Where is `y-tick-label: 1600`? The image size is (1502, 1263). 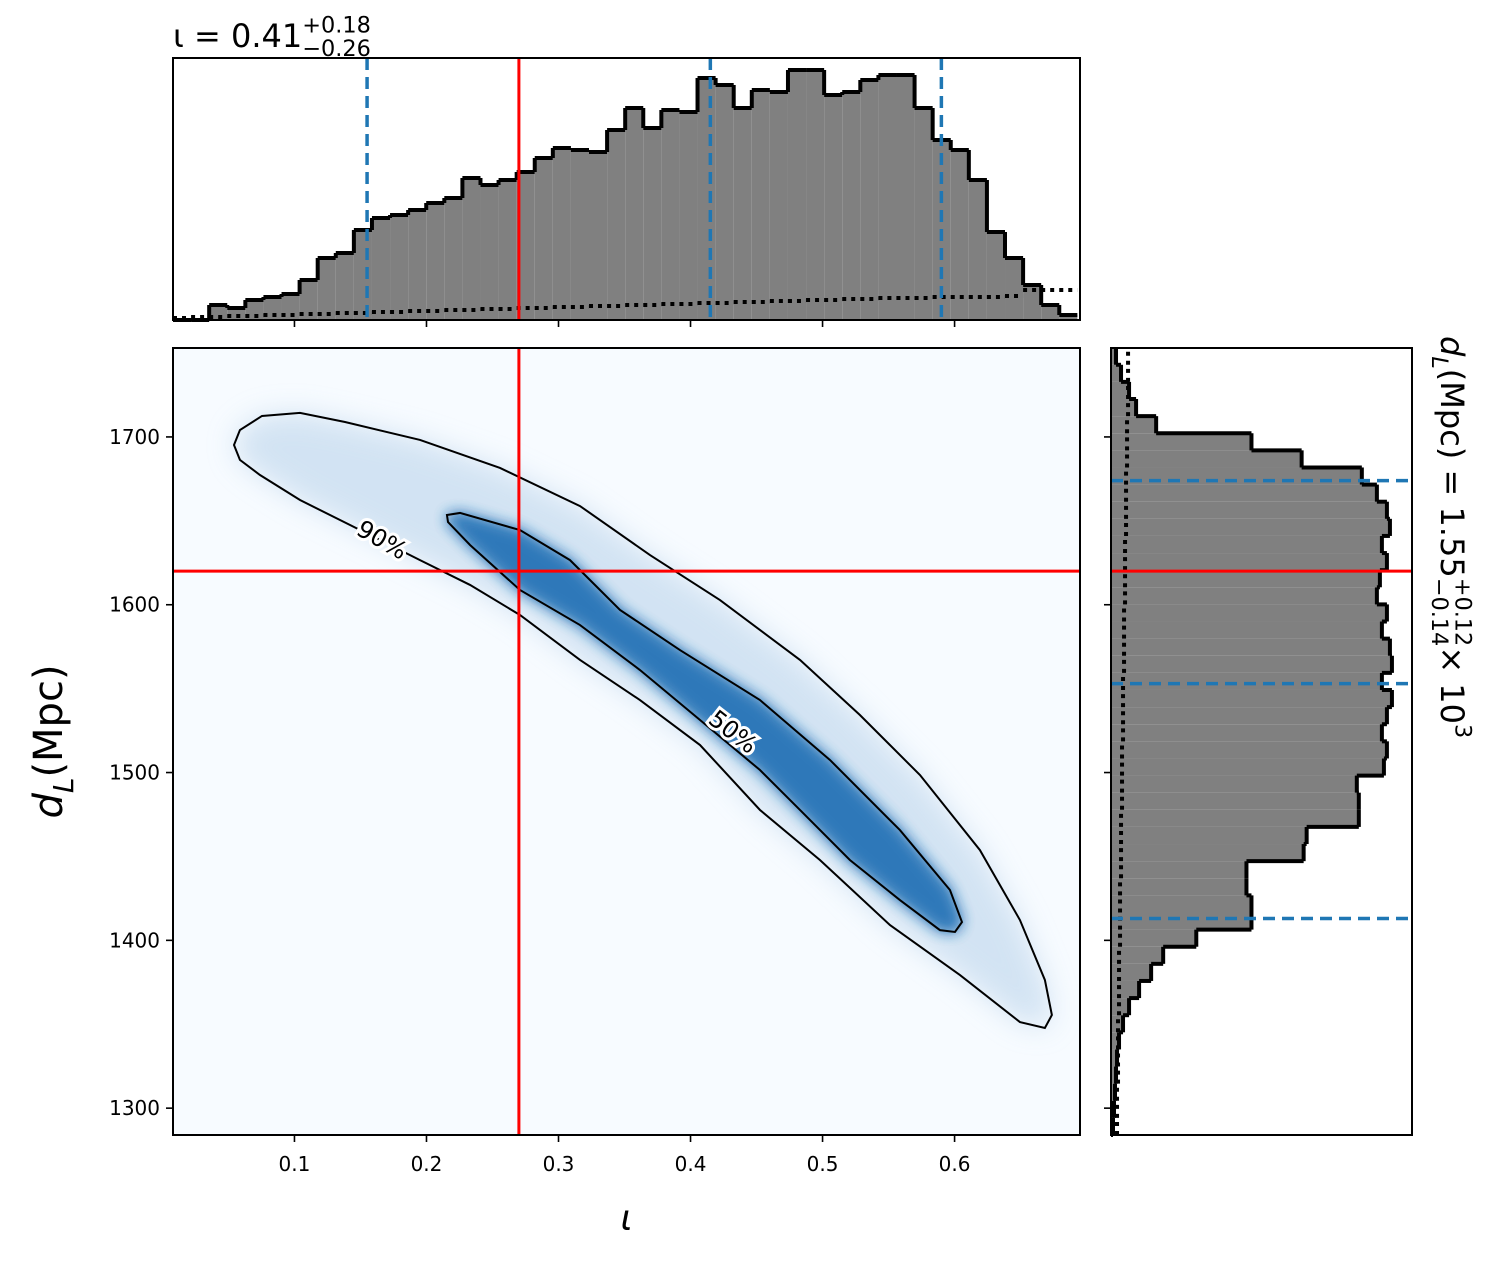 y-tick-label: 1600 is located at coordinates (134, 605).